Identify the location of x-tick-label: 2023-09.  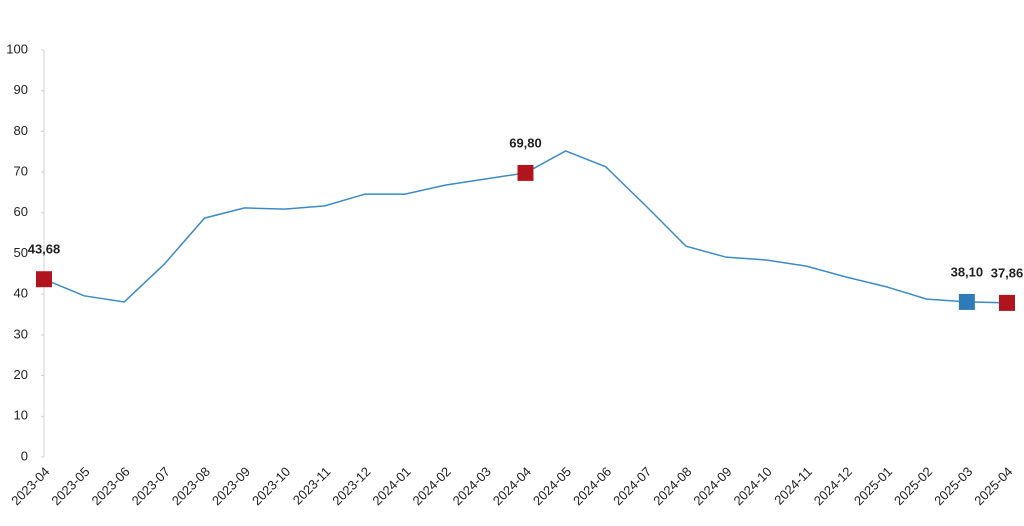
(231, 486).